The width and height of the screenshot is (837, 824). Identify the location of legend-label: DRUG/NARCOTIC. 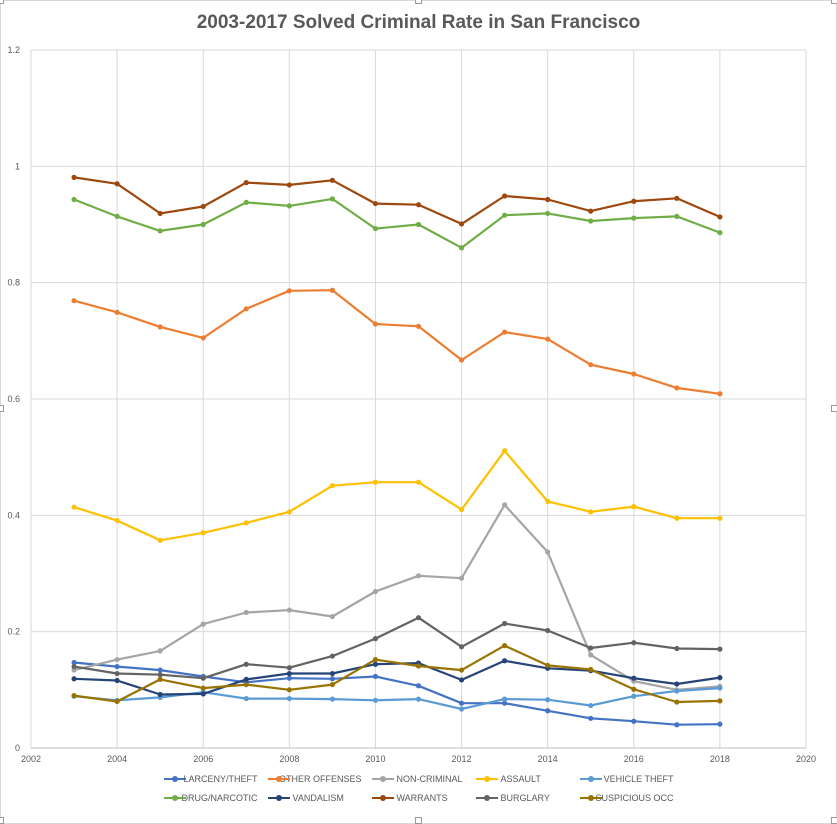
(219, 798).